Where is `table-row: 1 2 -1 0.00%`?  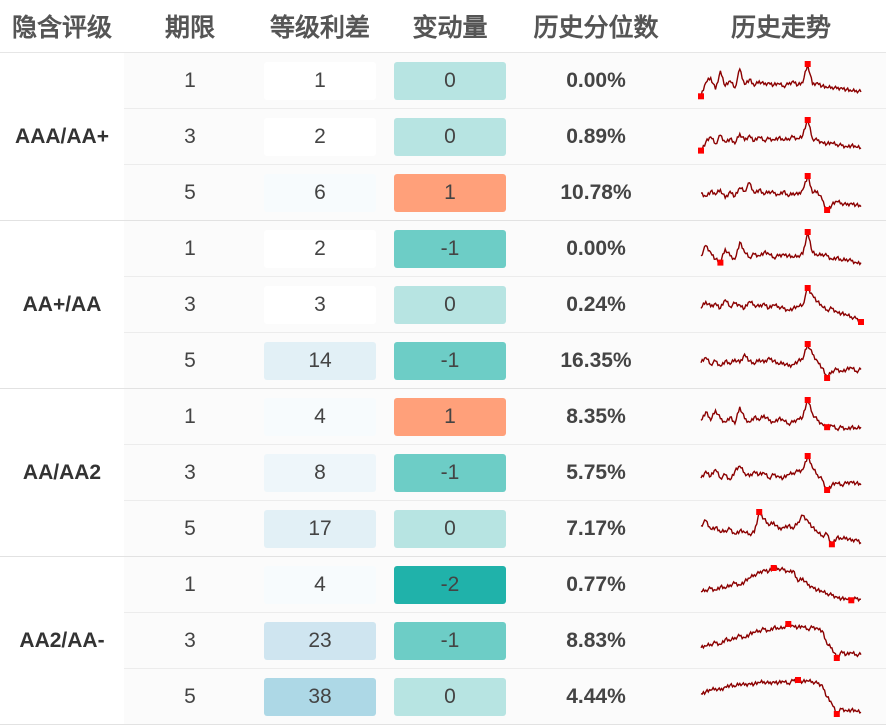
table-row: 1 2 -1 0.00% is located at coordinates (505, 249).